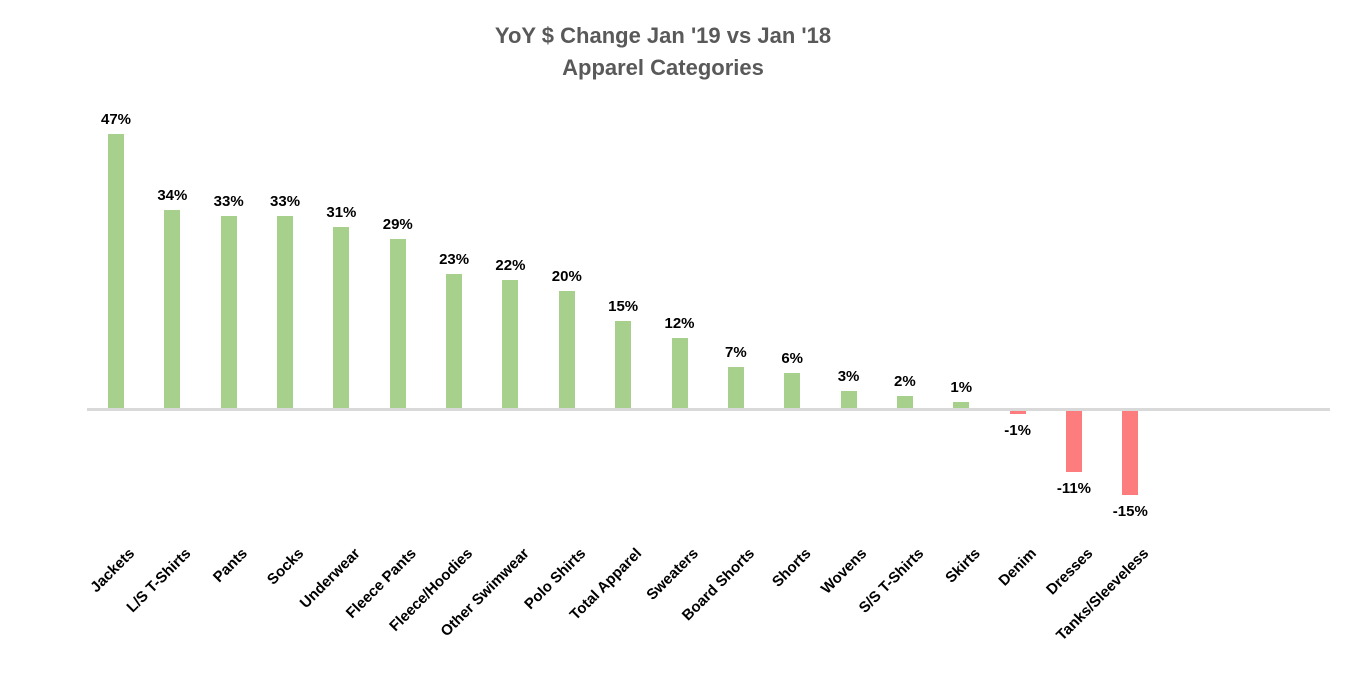  I want to click on value-label-other-swimwear: 22%, so click(510, 265).